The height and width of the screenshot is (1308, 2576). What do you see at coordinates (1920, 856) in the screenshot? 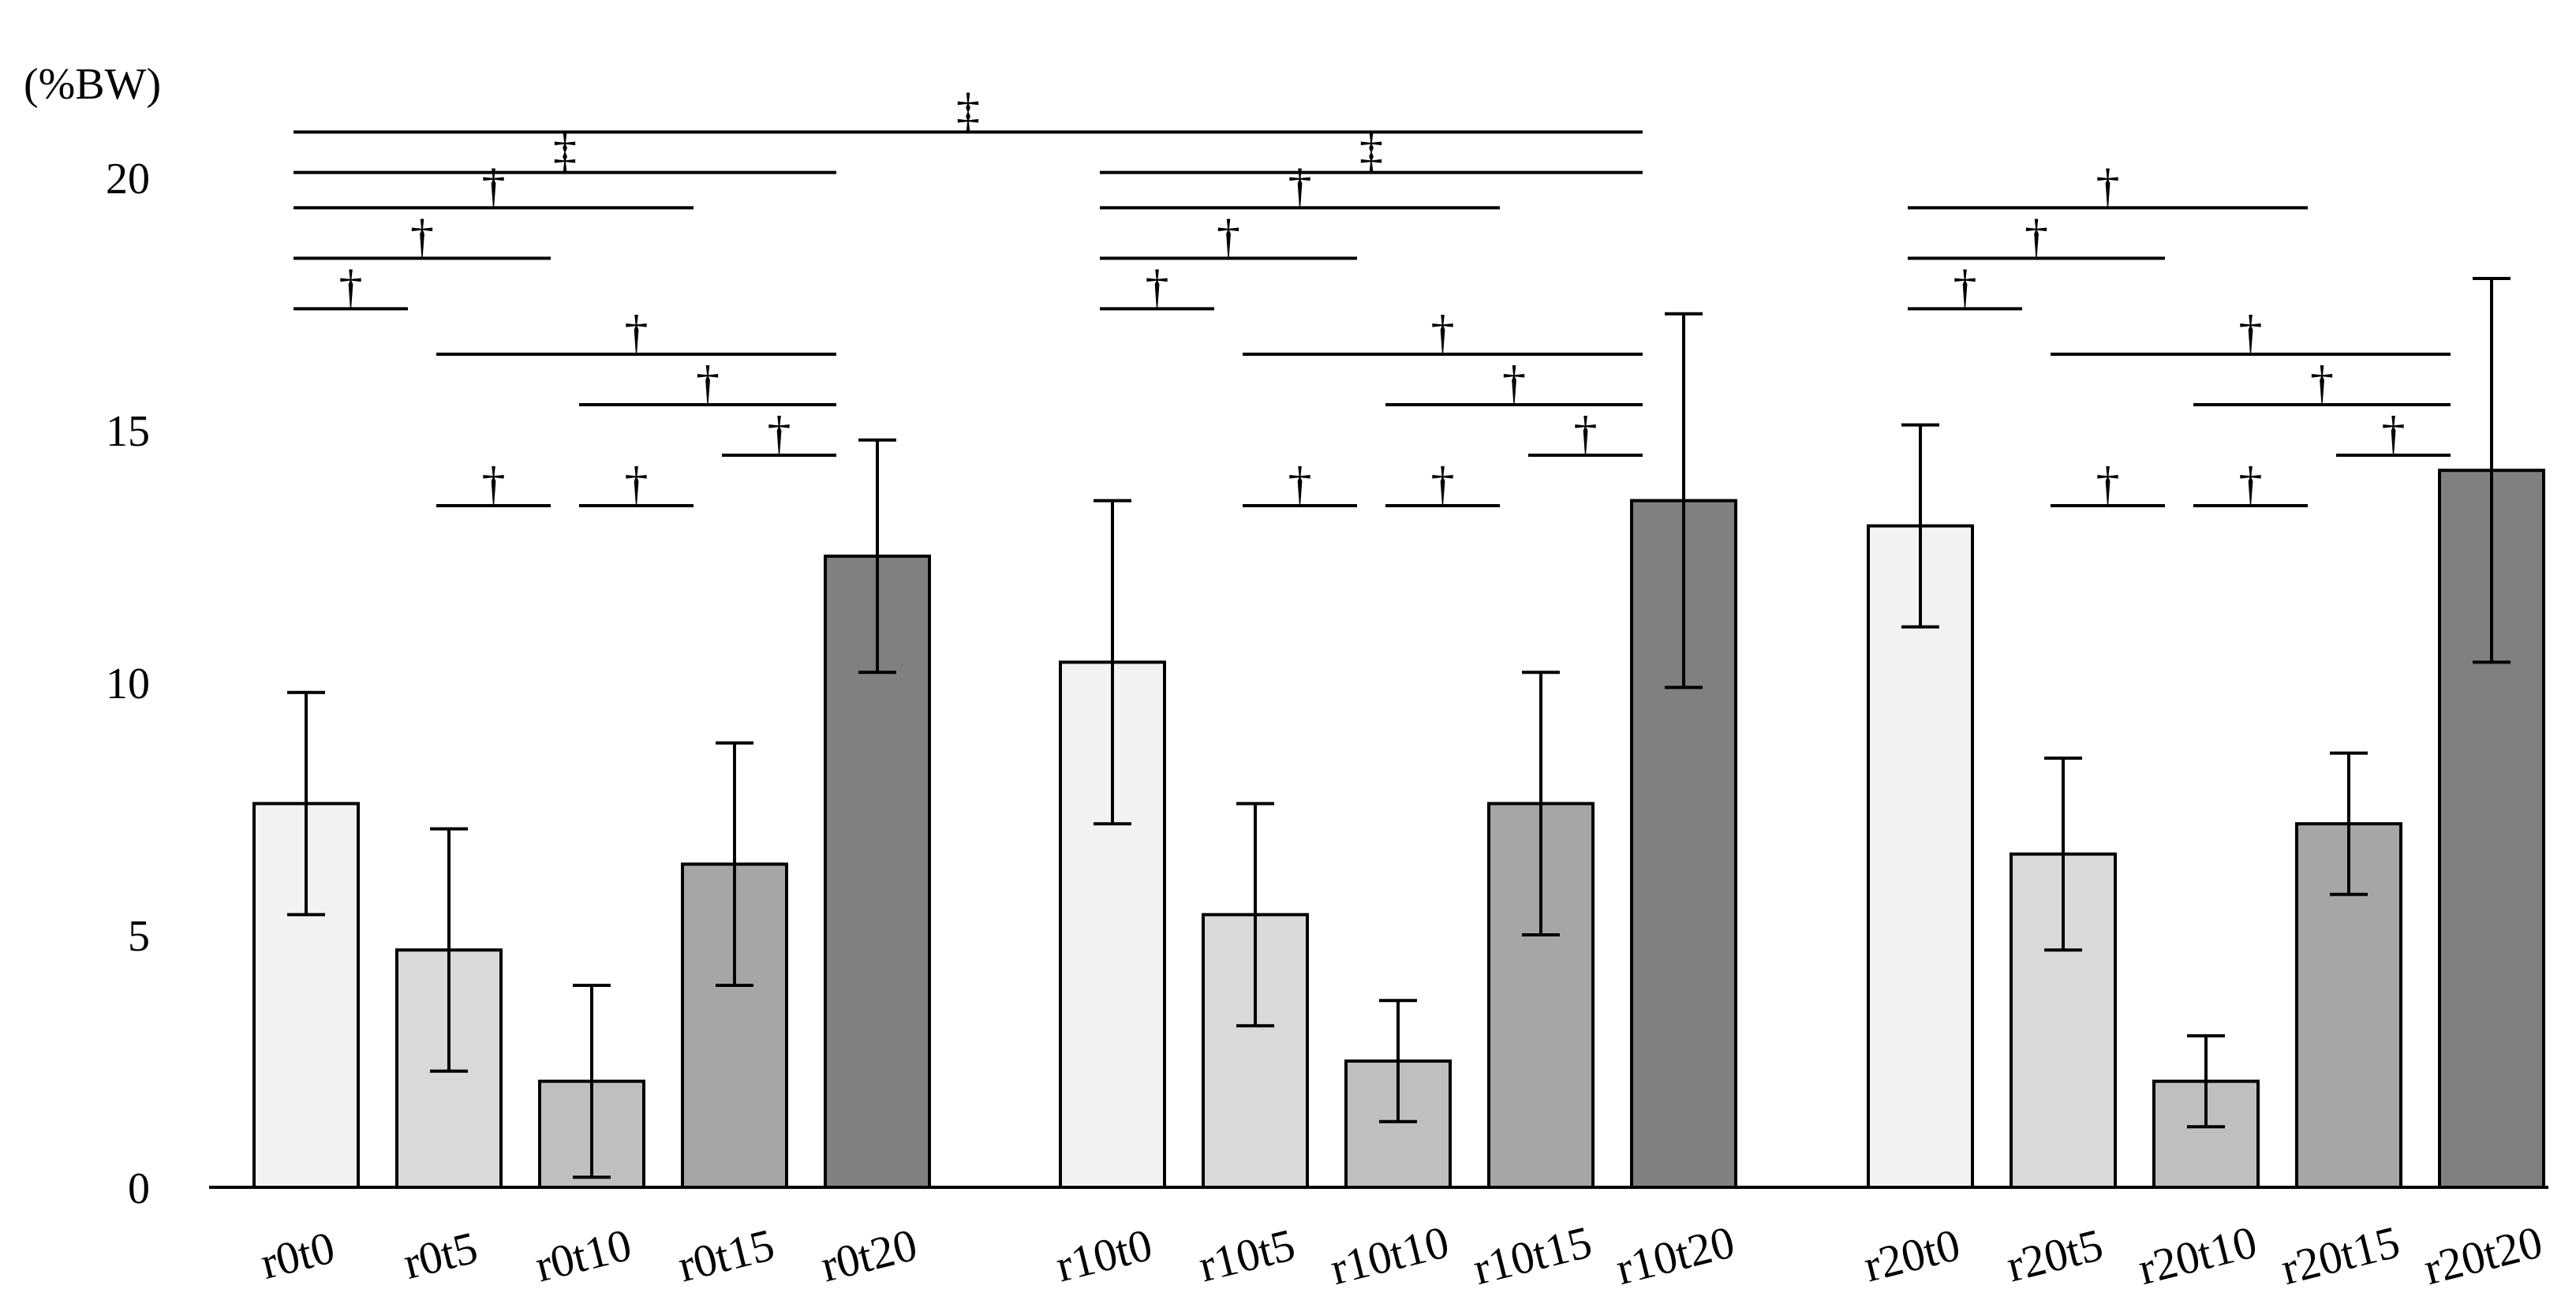
I see `bar-r20t0` at bounding box center [1920, 856].